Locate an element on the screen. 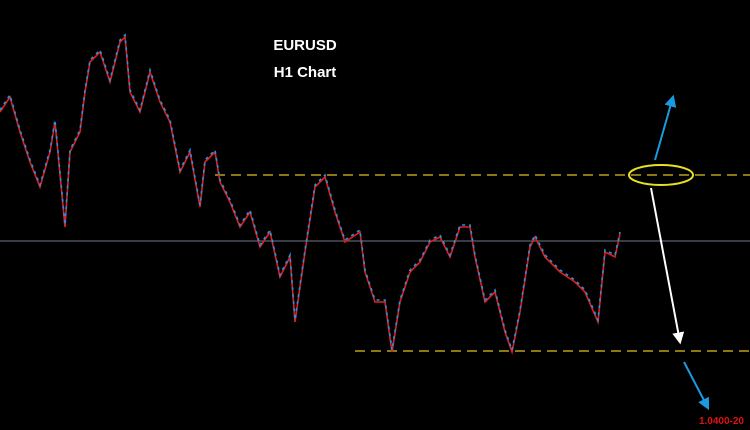 Image resolution: width=750 pixels, height=430 pixels. chart-title: EURUSD is located at coordinates (305, 45).